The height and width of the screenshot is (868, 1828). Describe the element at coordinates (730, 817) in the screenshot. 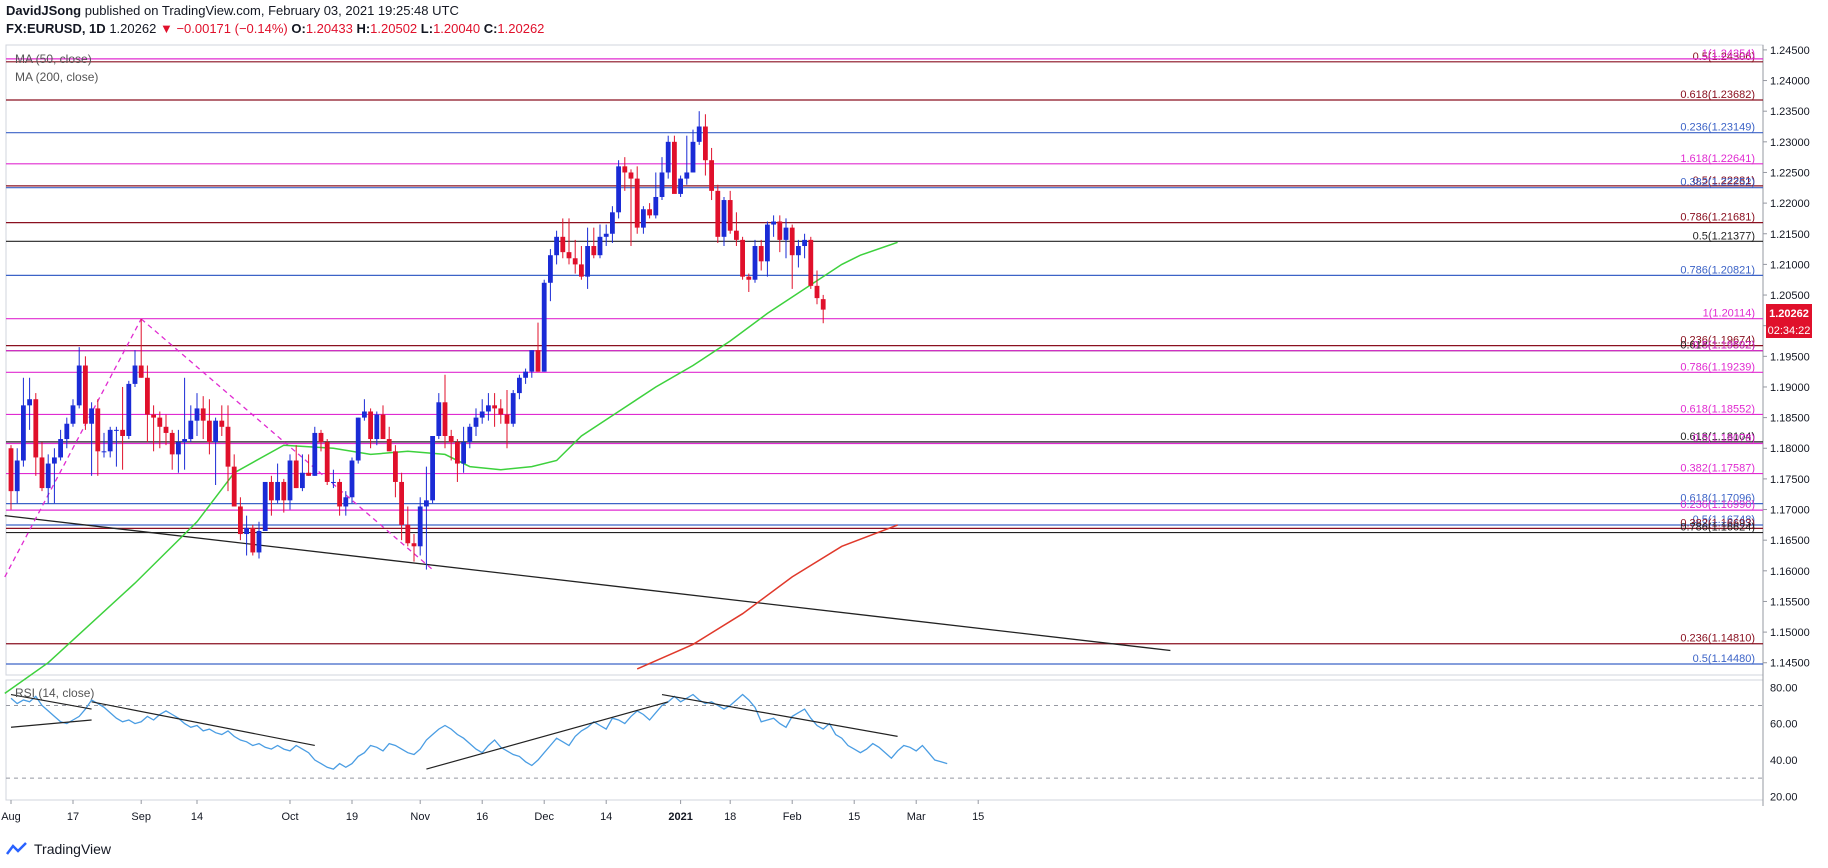

I see `time-tick-label: 18` at that location.